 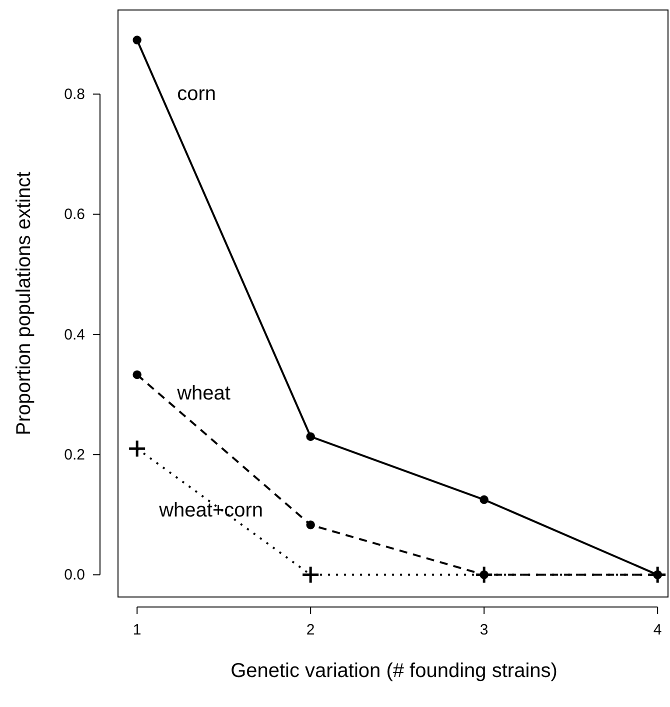 What do you see at coordinates (394, 671) in the screenshot?
I see `x-axis-title: Genetic variation (# founding strains)` at bounding box center [394, 671].